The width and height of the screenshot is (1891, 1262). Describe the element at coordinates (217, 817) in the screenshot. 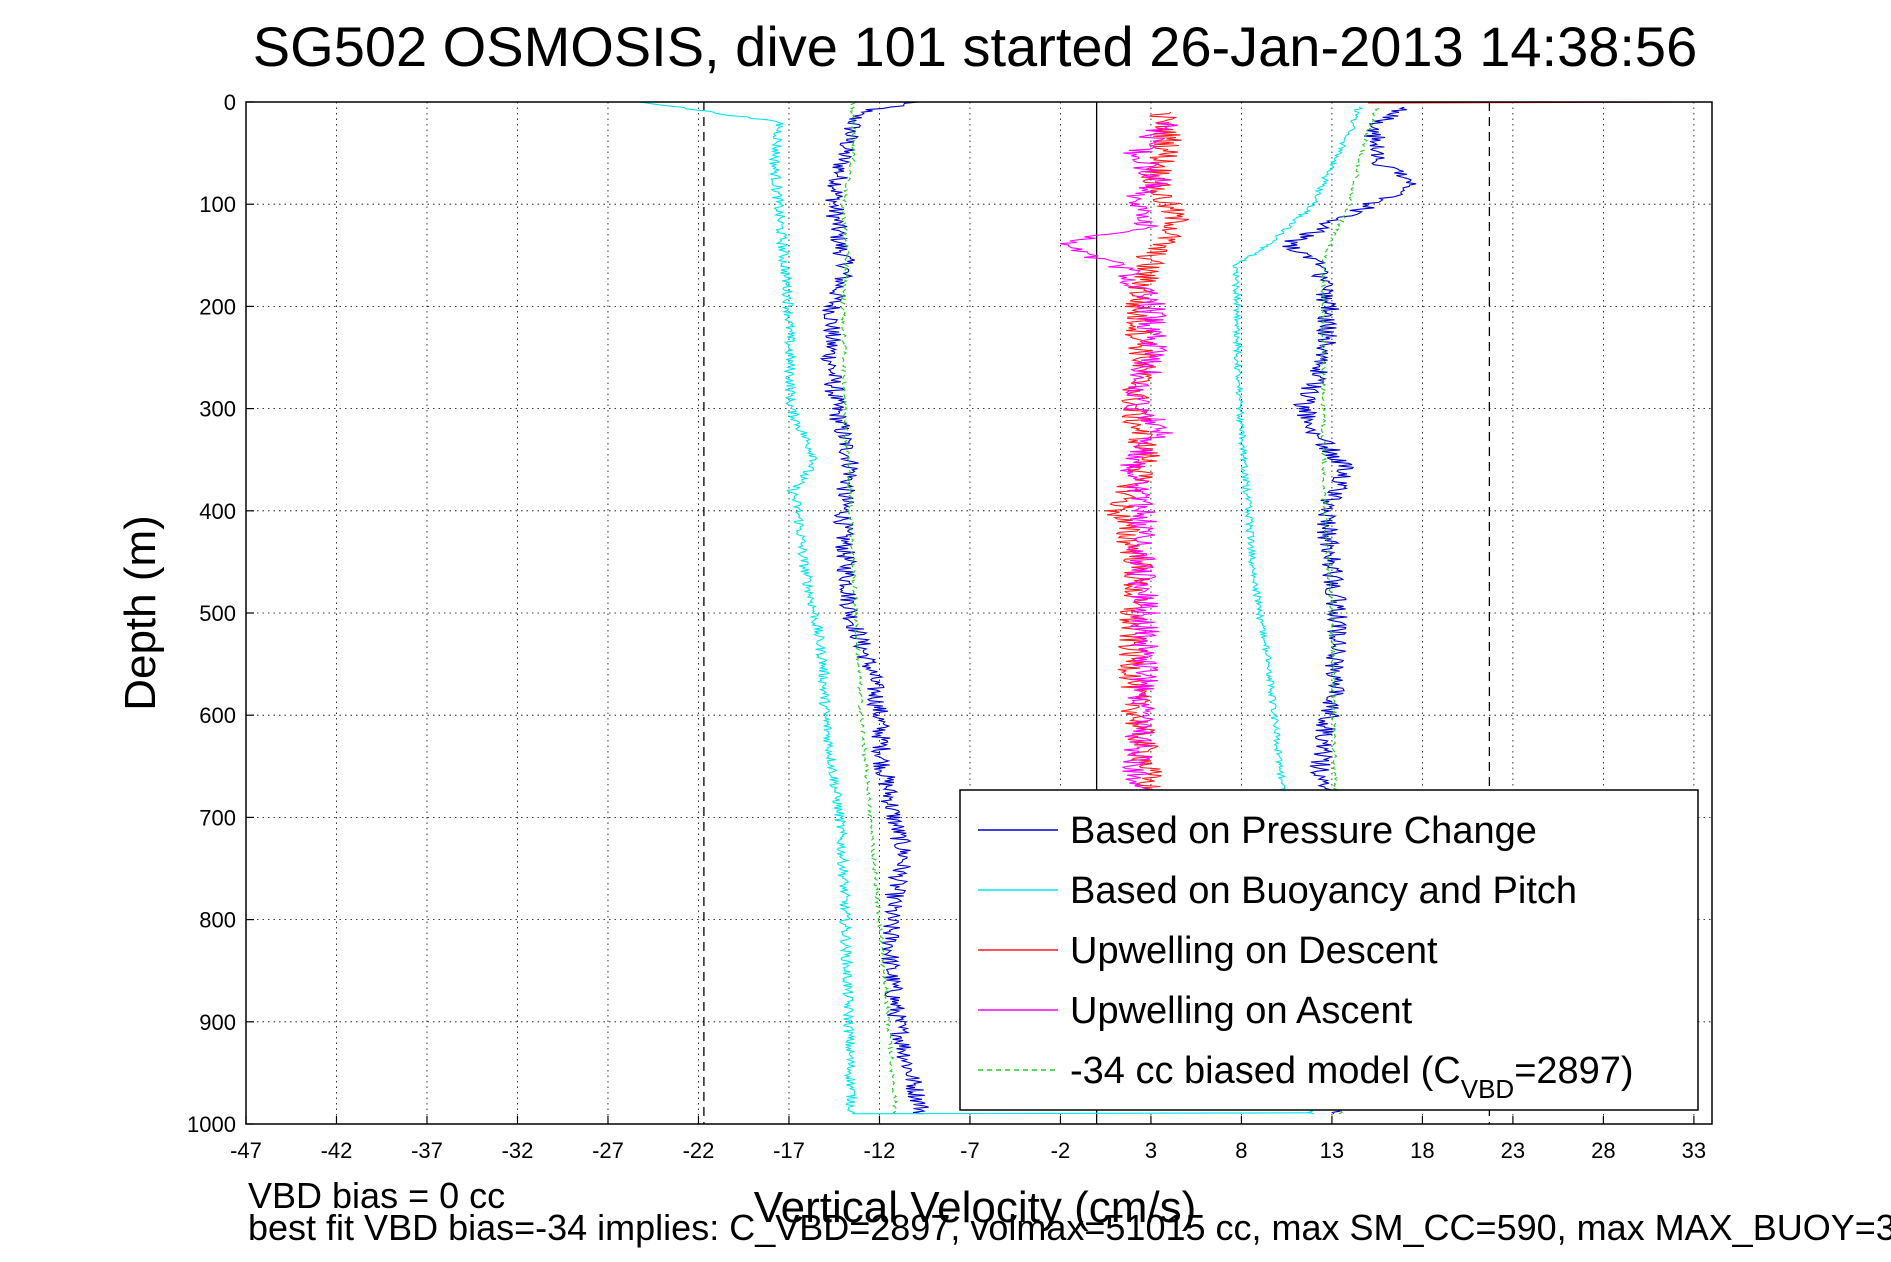

I see `y-tick-label: 700` at that location.